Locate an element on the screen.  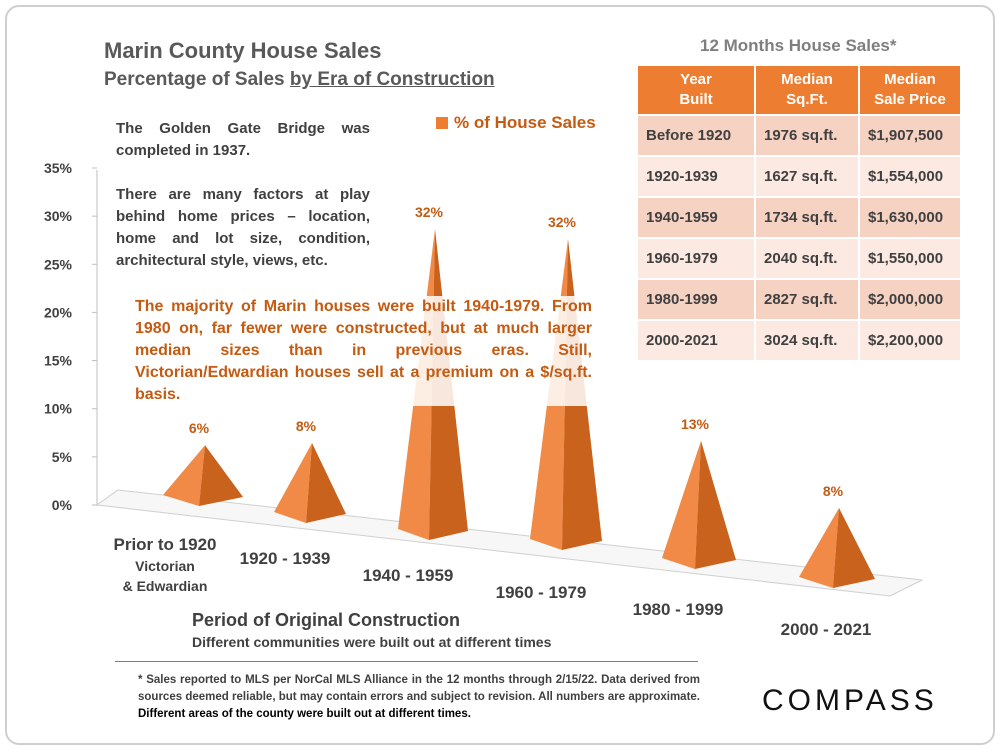
cell-sqft: 1627 sq.ft. is located at coordinates (807, 176).